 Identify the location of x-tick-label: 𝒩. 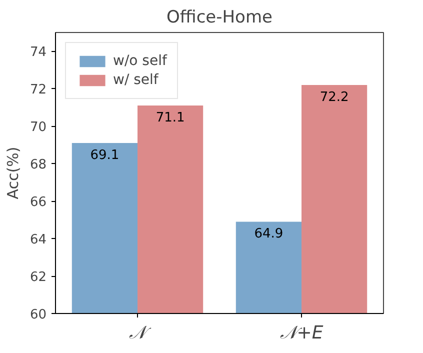
(140, 333).